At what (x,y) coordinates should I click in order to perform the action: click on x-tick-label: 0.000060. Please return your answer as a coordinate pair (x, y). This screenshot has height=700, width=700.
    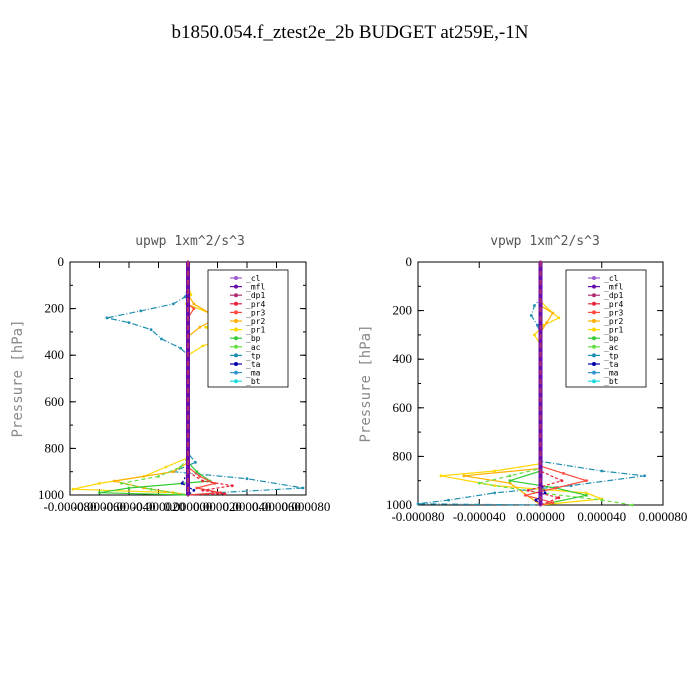
    Looking at the image, I should click on (276, 506).